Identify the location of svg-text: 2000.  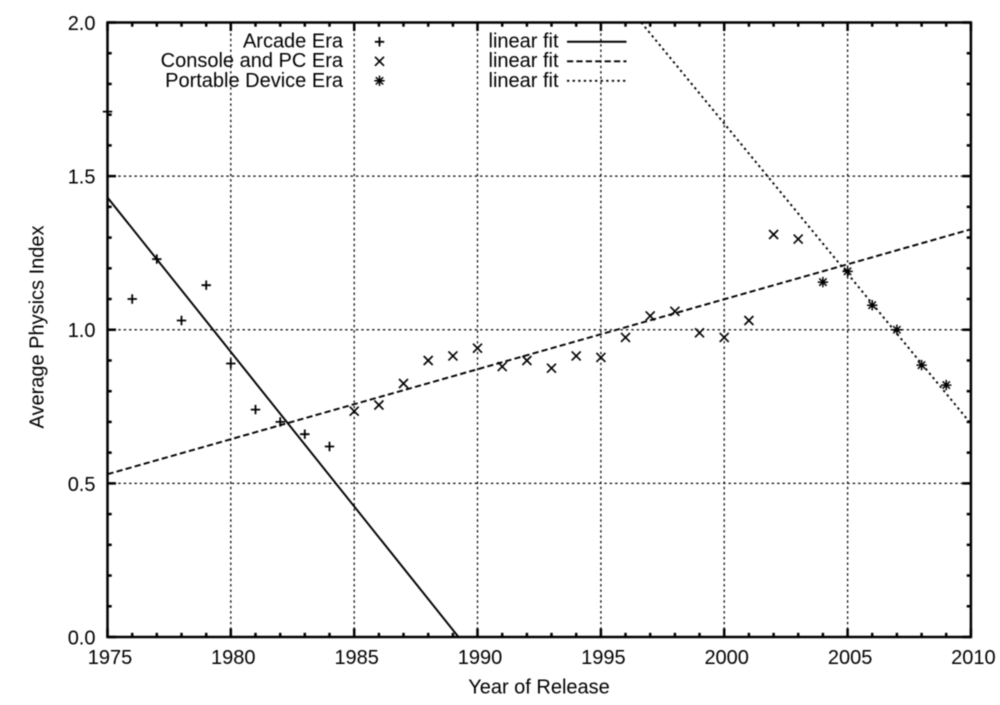
(726, 658).